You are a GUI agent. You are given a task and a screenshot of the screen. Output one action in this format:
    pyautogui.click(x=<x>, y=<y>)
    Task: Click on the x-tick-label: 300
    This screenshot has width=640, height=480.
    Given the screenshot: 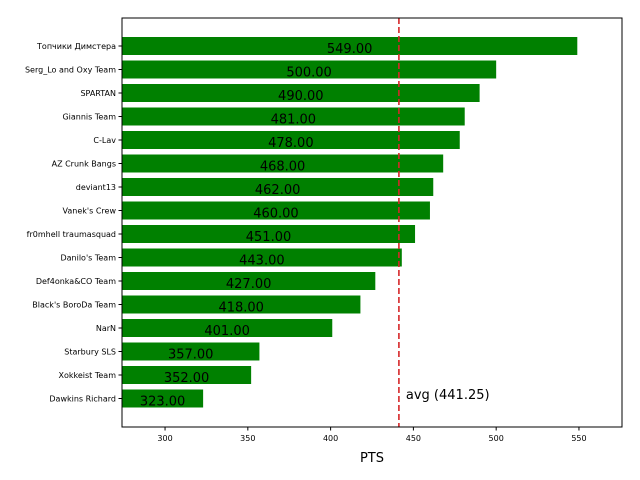 What is the action you would take?
    pyautogui.click(x=164, y=438)
    